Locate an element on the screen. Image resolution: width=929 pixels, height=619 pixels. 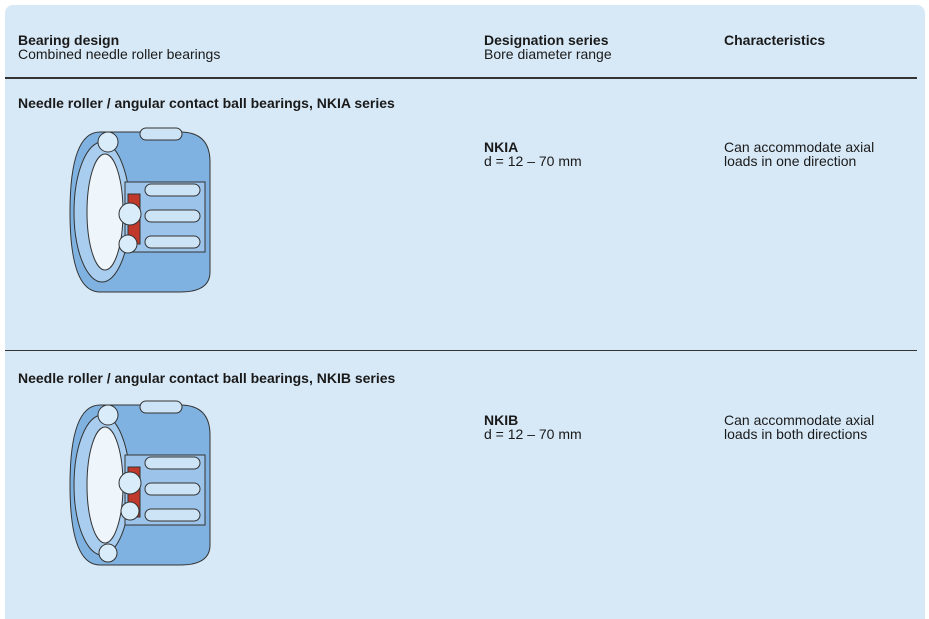
characteristics: loads in both directions is located at coordinates (796, 434).